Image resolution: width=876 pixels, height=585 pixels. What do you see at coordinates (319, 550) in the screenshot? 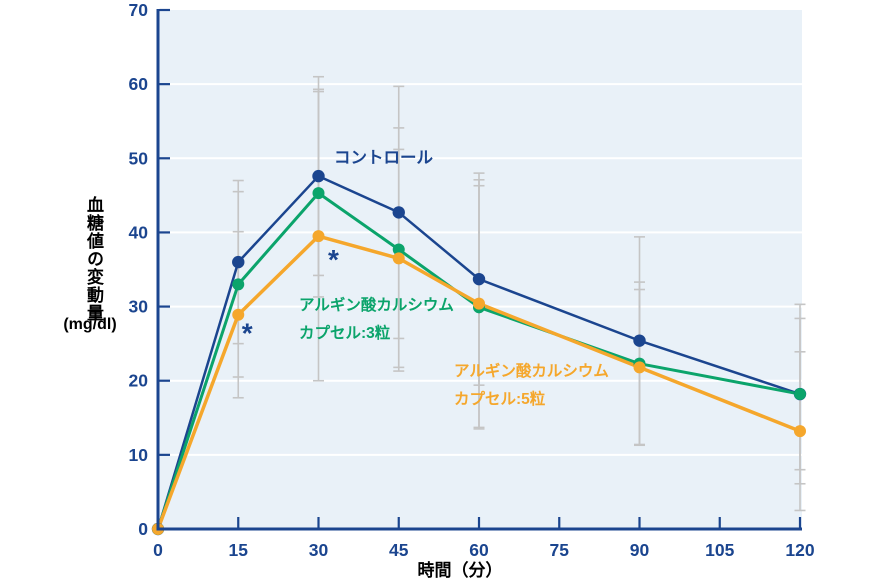
I see `x-tick-label: 30` at bounding box center [319, 550].